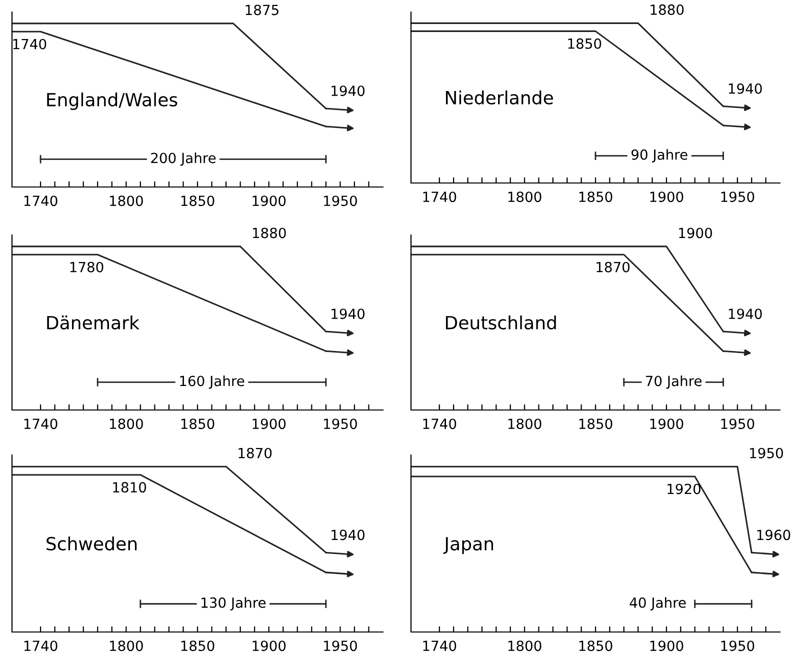 This screenshot has height=666, width=804. What do you see at coordinates (91, 543) in the screenshot?
I see `text: Schweden` at bounding box center [91, 543].